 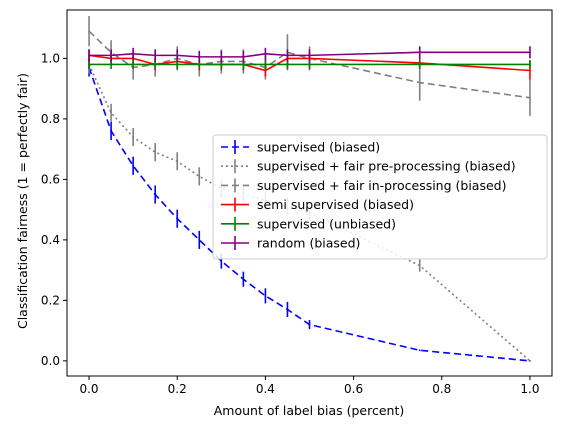 What do you see at coordinates (318, 147) in the screenshot?
I see `legend-label: supervised (biased)` at bounding box center [318, 147].